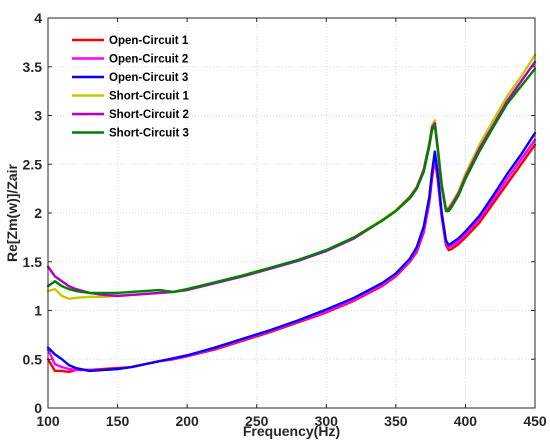 This screenshot has width=550, height=443. What do you see at coordinates (327, 421) in the screenshot?
I see `x-tick-label: 300` at bounding box center [327, 421].